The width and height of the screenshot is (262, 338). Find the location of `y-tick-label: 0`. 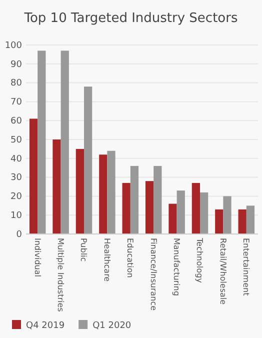

y-tick-label: 0 is located at coordinates (19, 235).